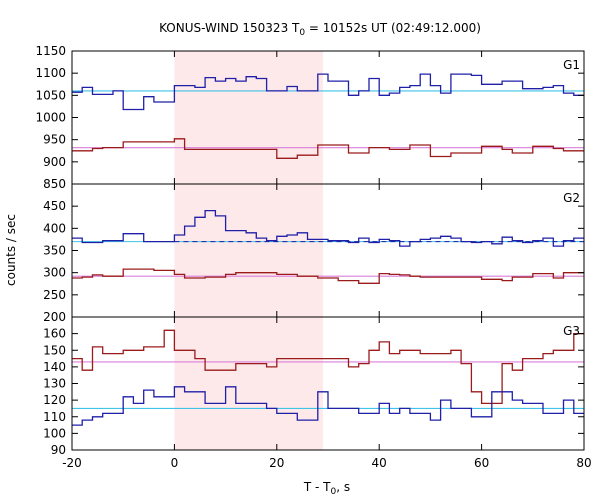 The height and width of the screenshot is (500, 600). I want to click on y-tick-label: 130, so click(54, 384).